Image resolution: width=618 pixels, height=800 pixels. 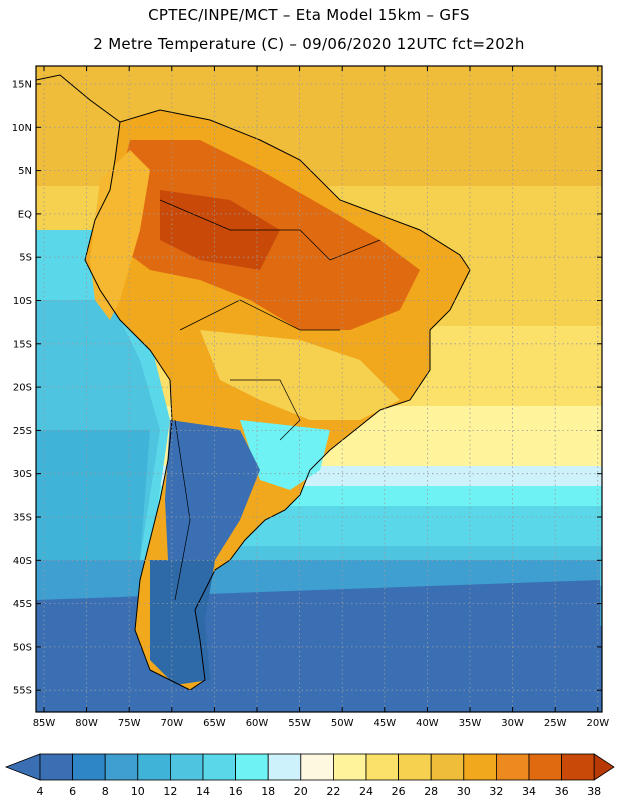 I want to click on lon-label: 50W, so click(x=342, y=723).